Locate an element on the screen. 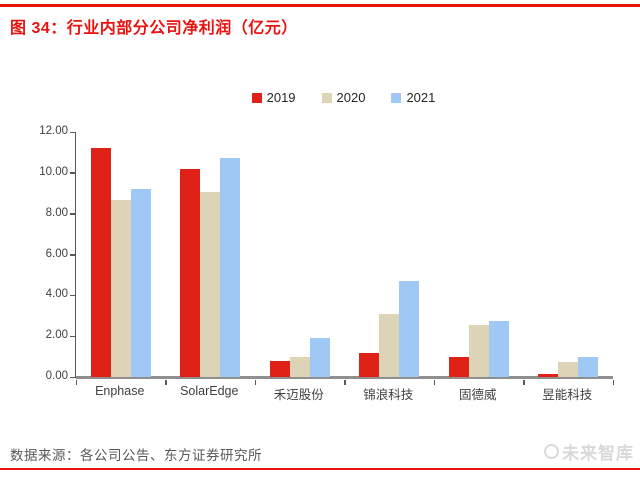  x-axis-label-禾迈股份: 禾迈股份 is located at coordinates (298, 395).